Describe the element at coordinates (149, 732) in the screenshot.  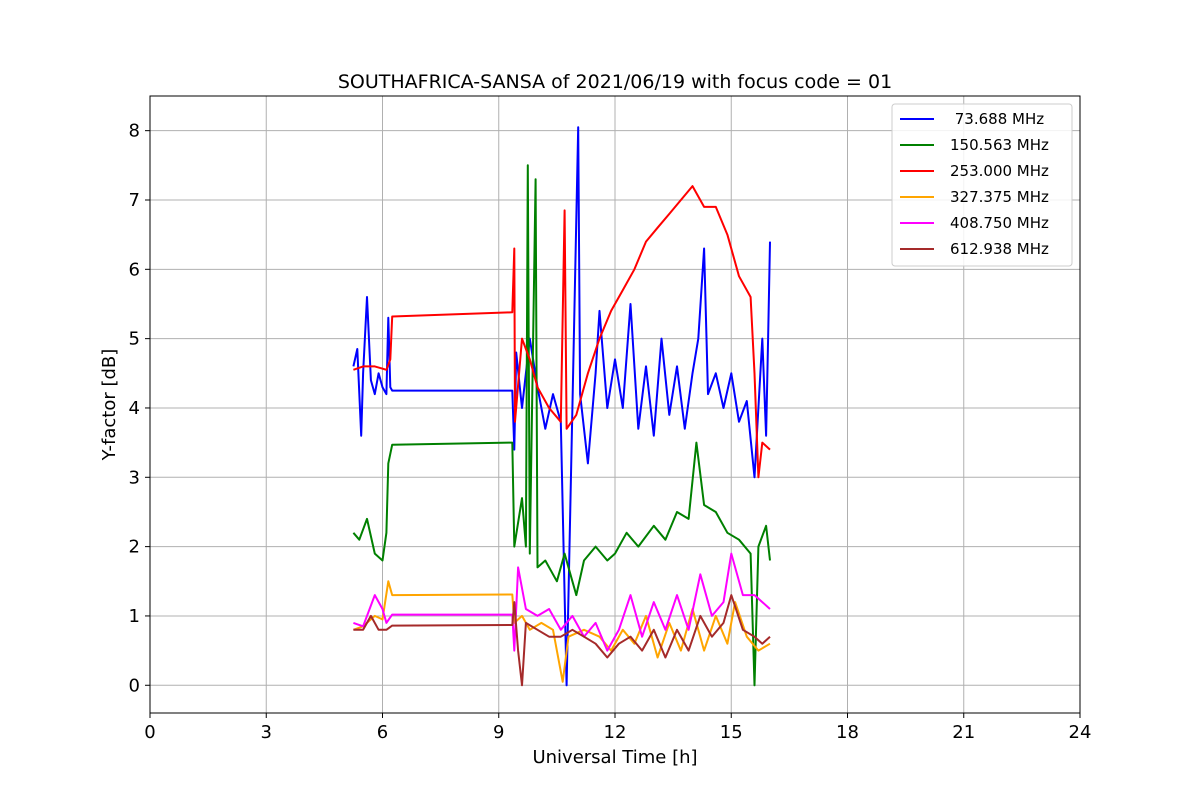
I see `x-tick-label: 0` at that location.